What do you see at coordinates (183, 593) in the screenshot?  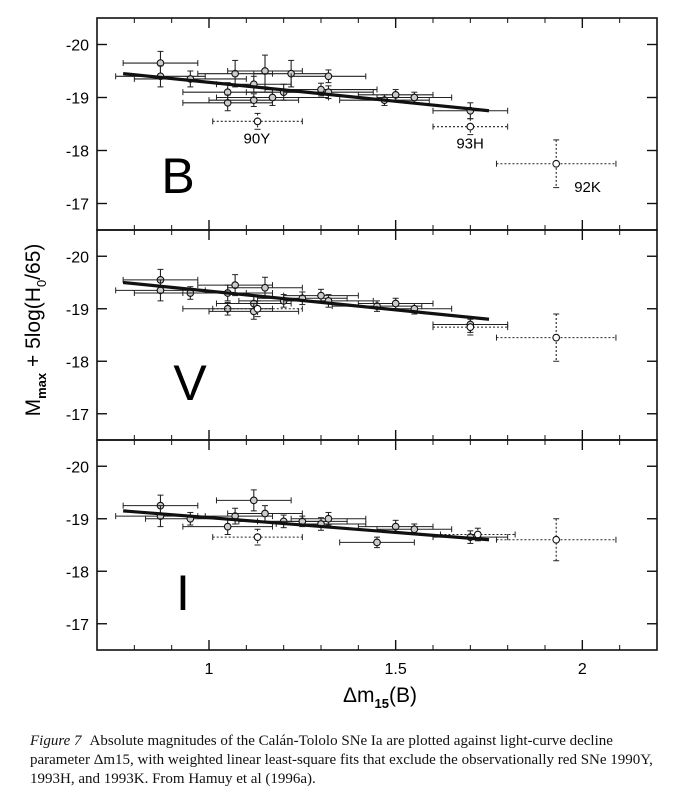 I see `band-label: I` at bounding box center [183, 593].